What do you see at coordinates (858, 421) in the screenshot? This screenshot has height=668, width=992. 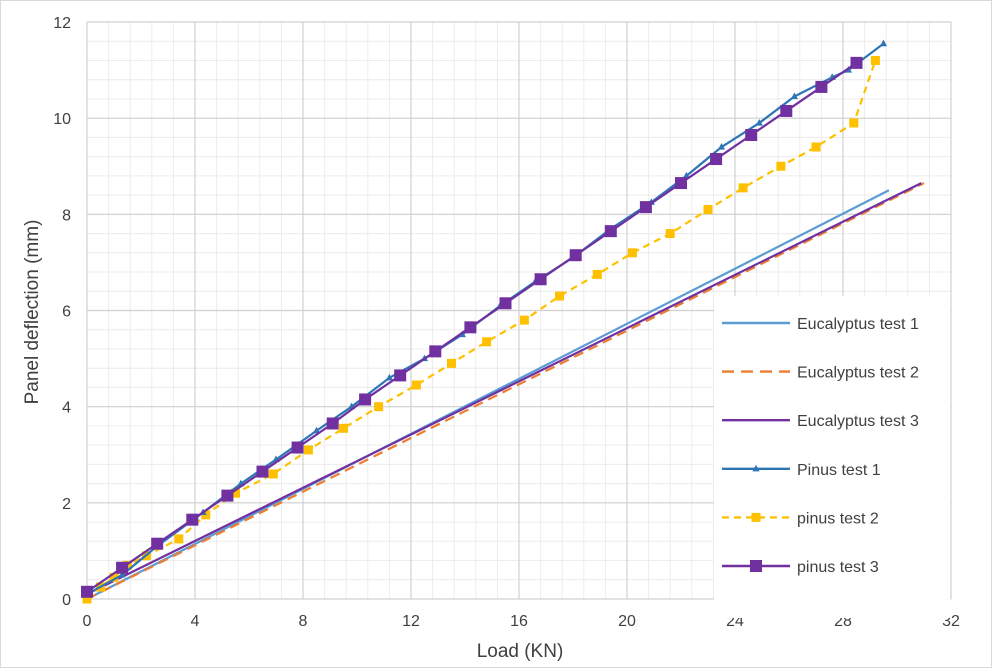 I see `legend-label: Eucalyptus test 3` at bounding box center [858, 421].